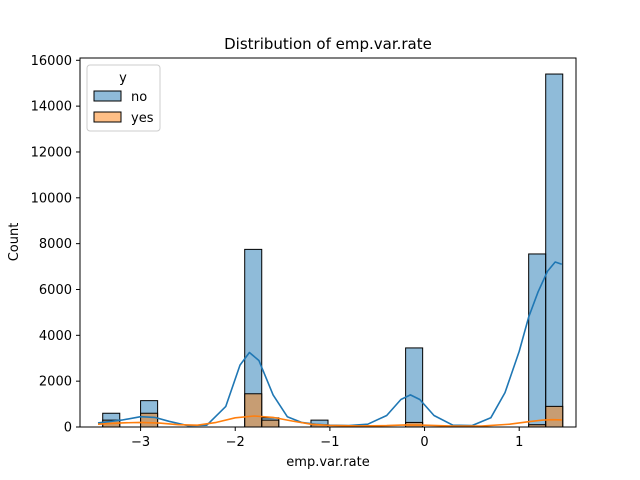  I want to click on chart-title: Distribution of emp.var.rate, so click(328, 44).